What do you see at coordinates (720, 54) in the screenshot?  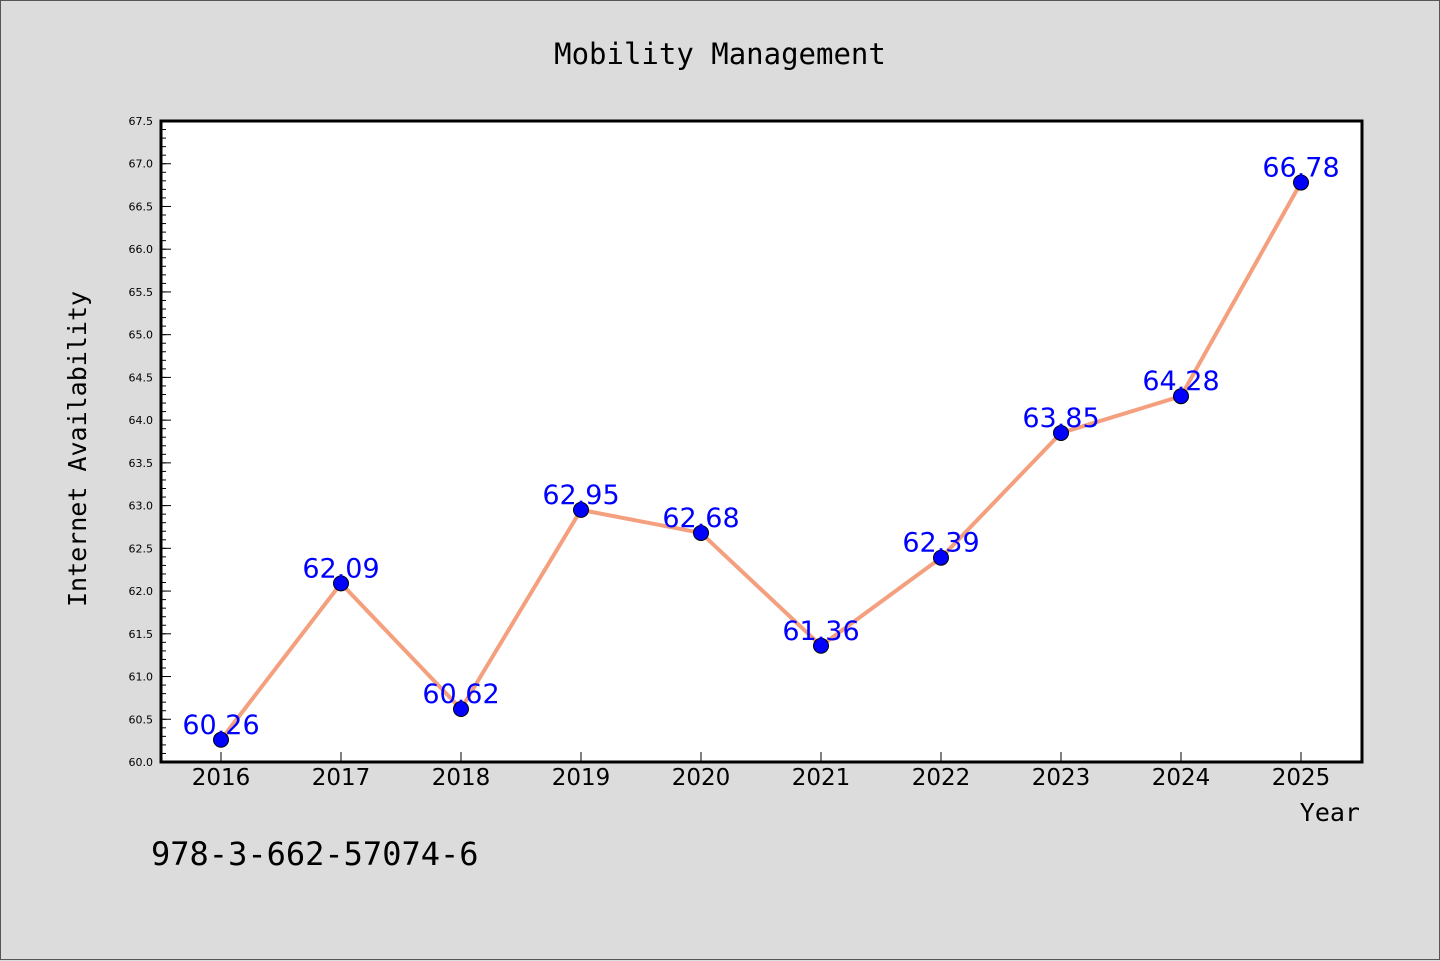 I see `chart-title: Mobility Management` at bounding box center [720, 54].